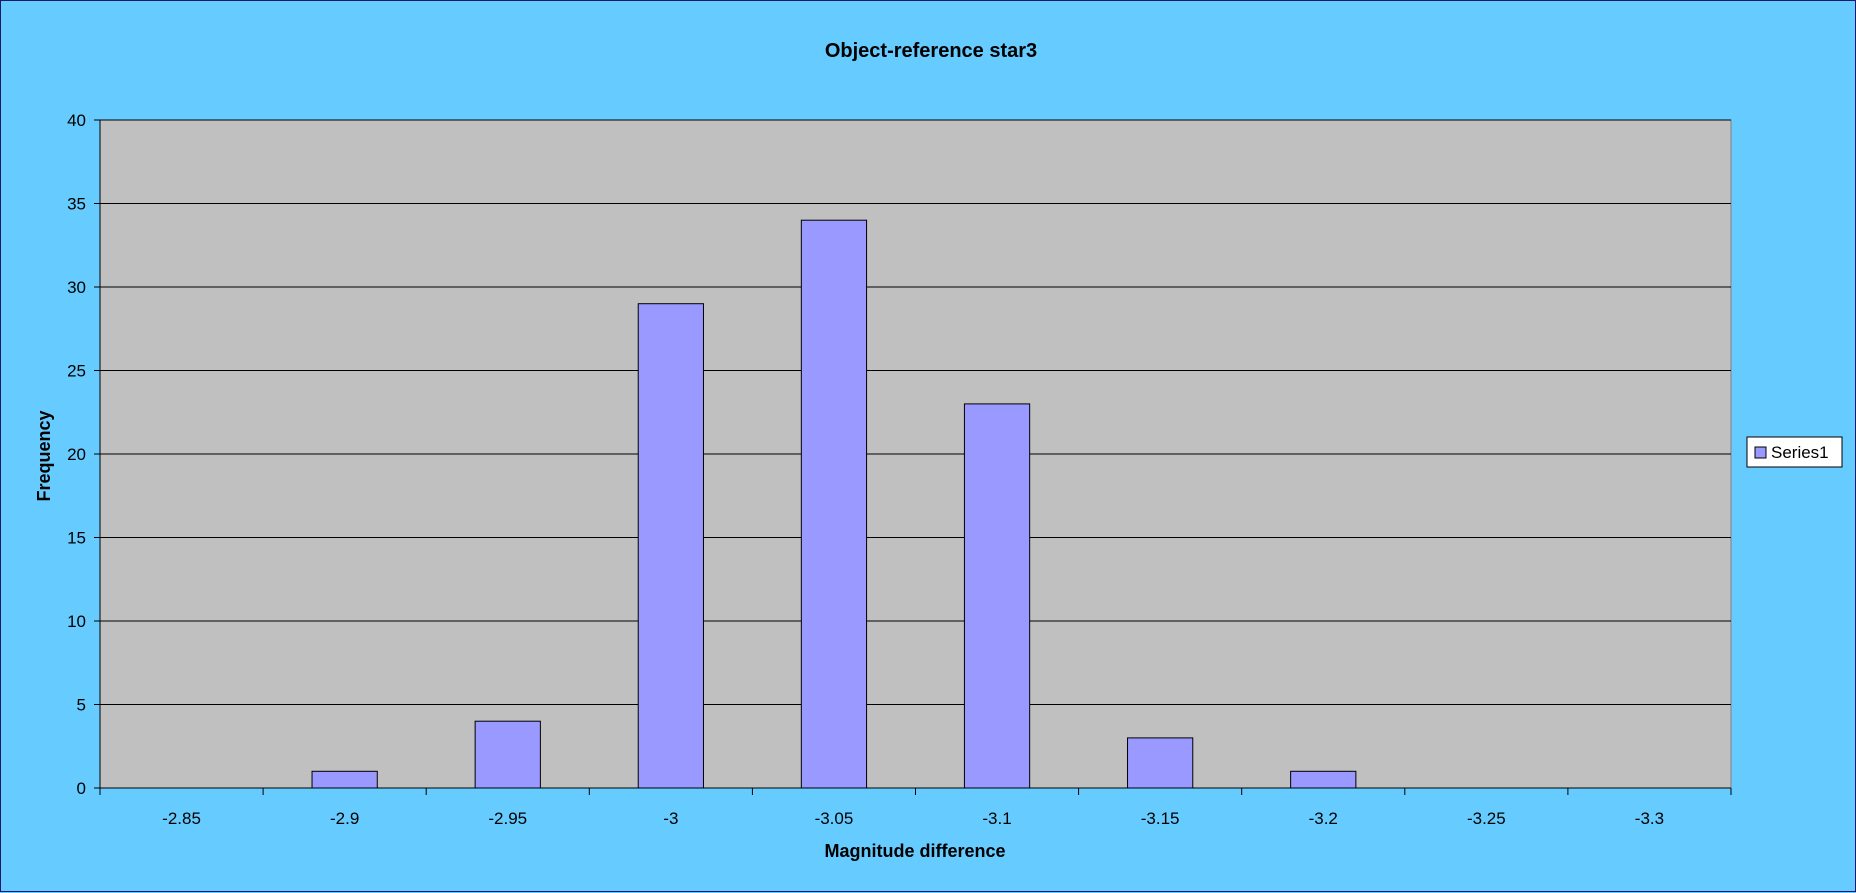 The height and width of the screenshot is (893, 1856). What do you see at coordinates (1486, 818) in the screenshot?
I see `x-tick-label: -3.25` at bounding box center [1486, 818].